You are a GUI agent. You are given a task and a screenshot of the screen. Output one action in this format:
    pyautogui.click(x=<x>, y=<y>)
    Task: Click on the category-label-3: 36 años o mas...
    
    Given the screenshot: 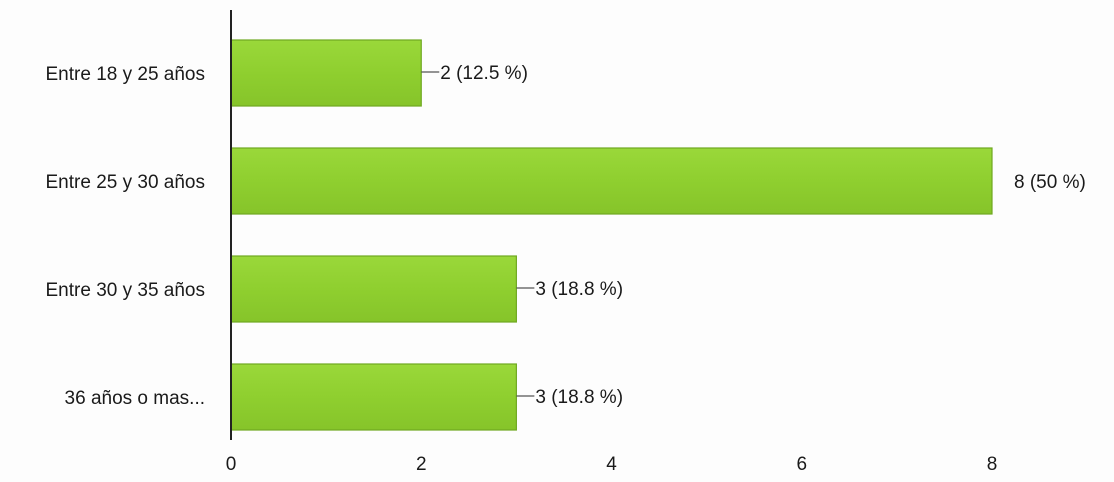 What is the action you would take?
    pyautogui.click(x=135, y=398)
    